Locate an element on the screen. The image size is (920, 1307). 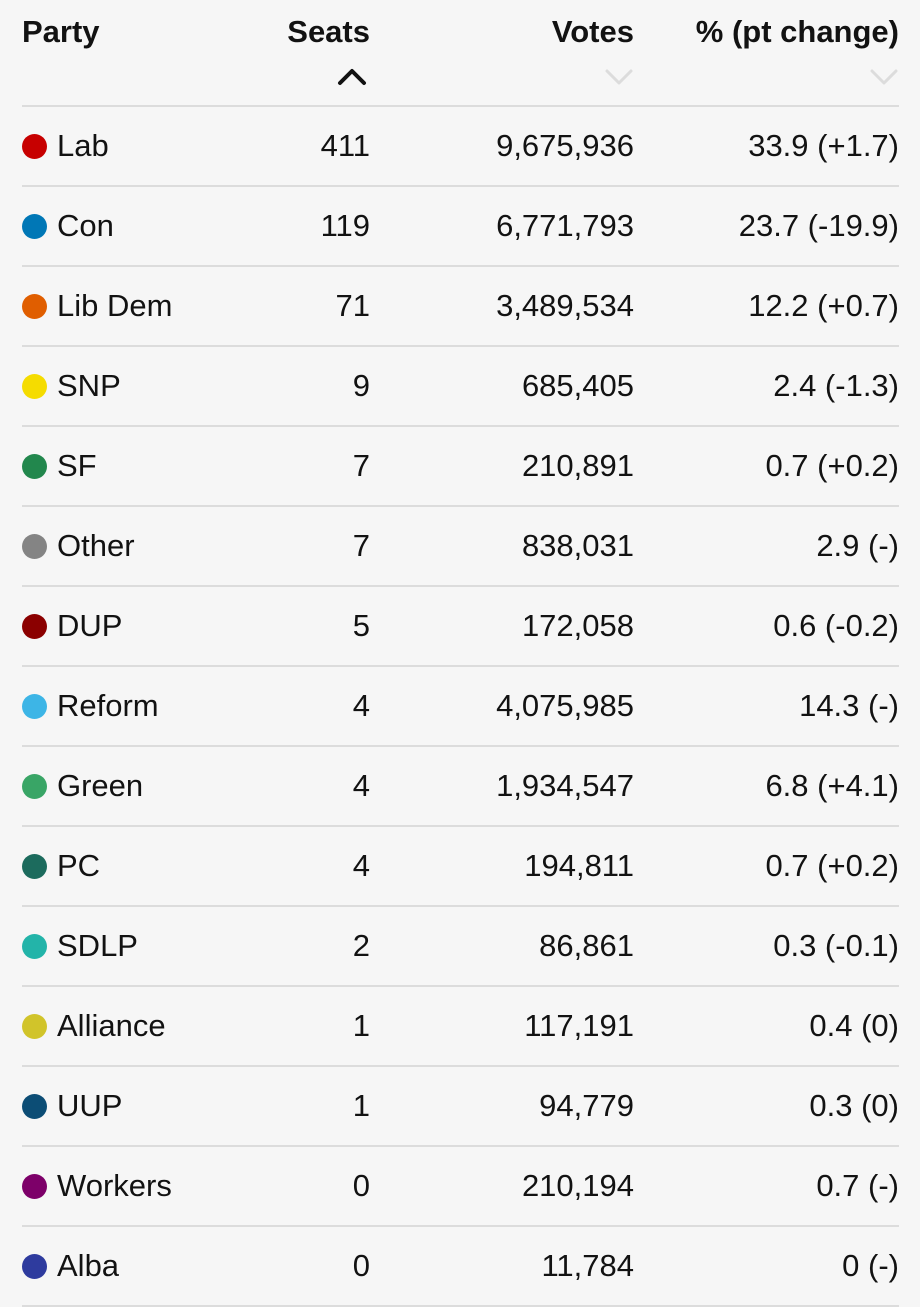
seats-value: 1 is located at coordinates (361, 1025).